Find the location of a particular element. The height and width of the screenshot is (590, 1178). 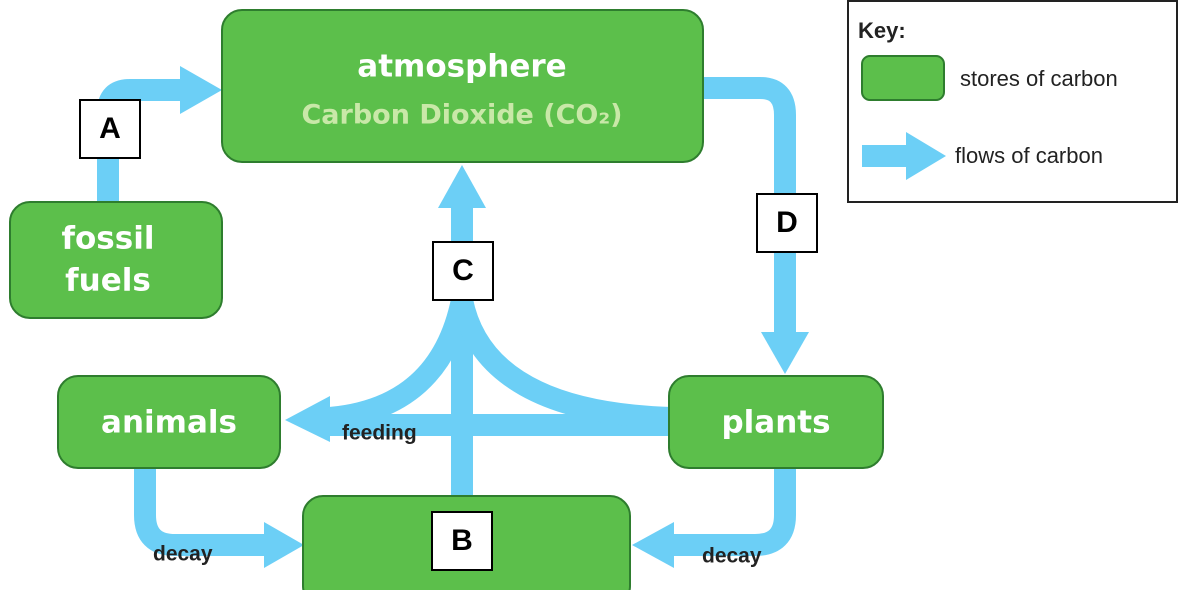

plants-label: plants is located at coordinates (775, 423).